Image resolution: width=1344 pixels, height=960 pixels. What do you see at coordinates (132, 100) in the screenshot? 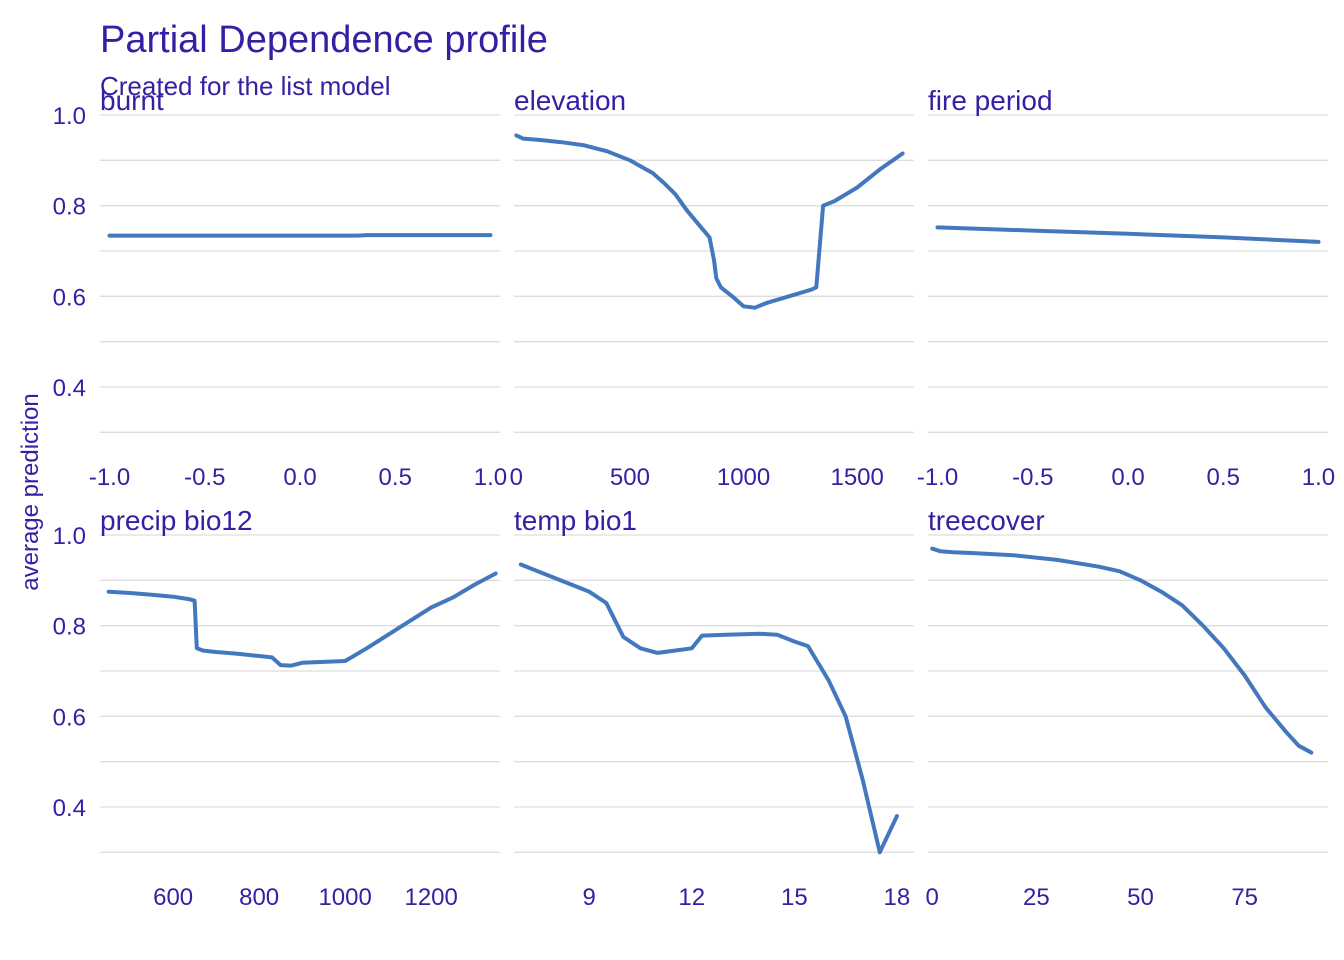
I see `panel-title: burnt` at bounding box center [132, 100].